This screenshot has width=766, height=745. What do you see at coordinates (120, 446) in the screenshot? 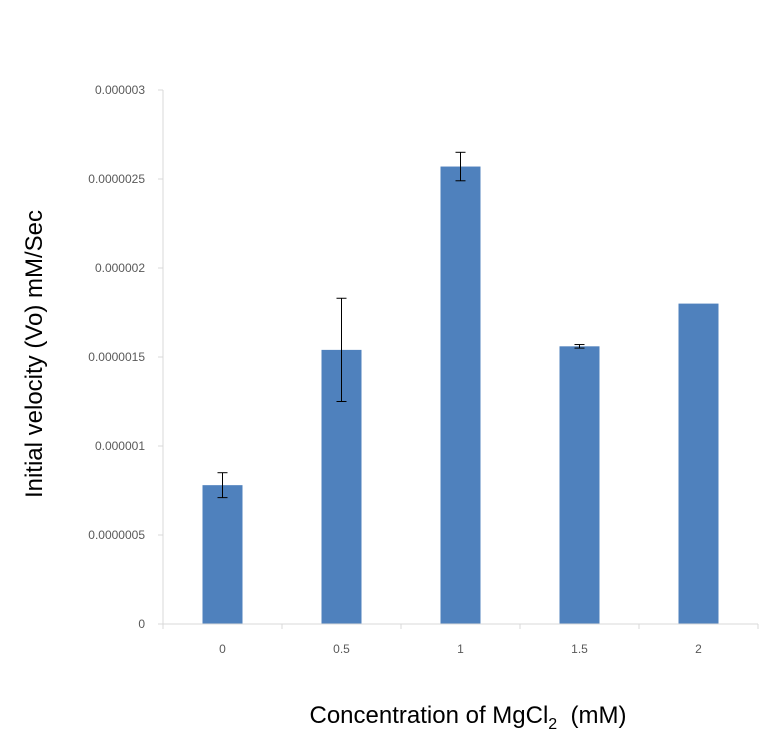
I see `y-tick-label: 0.000001` at bounding box center [120, 446].